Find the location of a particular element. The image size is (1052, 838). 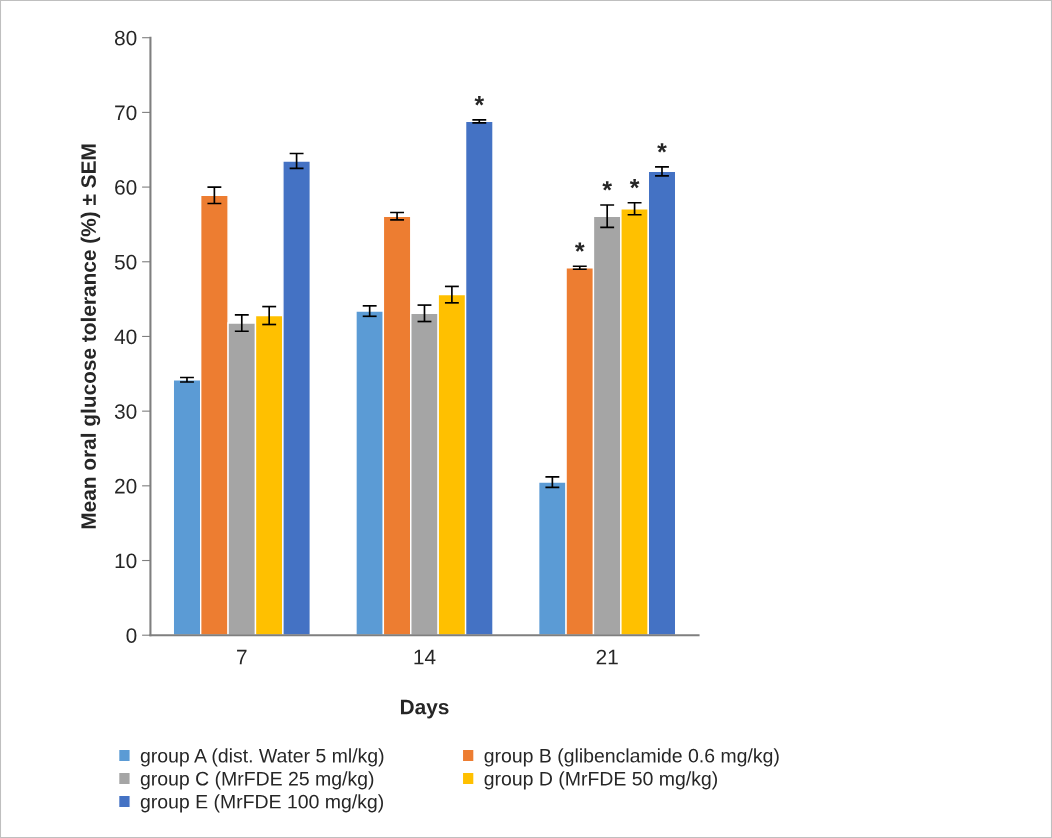

x-axis-title: Days is located at coordinates (424, 709).